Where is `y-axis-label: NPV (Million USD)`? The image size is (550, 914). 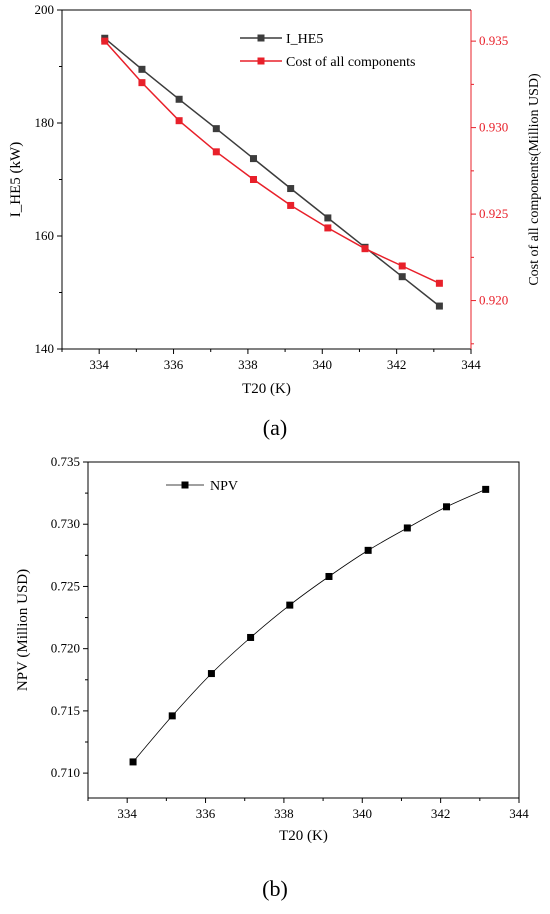 y-axis-label: NPV (Million USD) is located at coordinates (23, 630).